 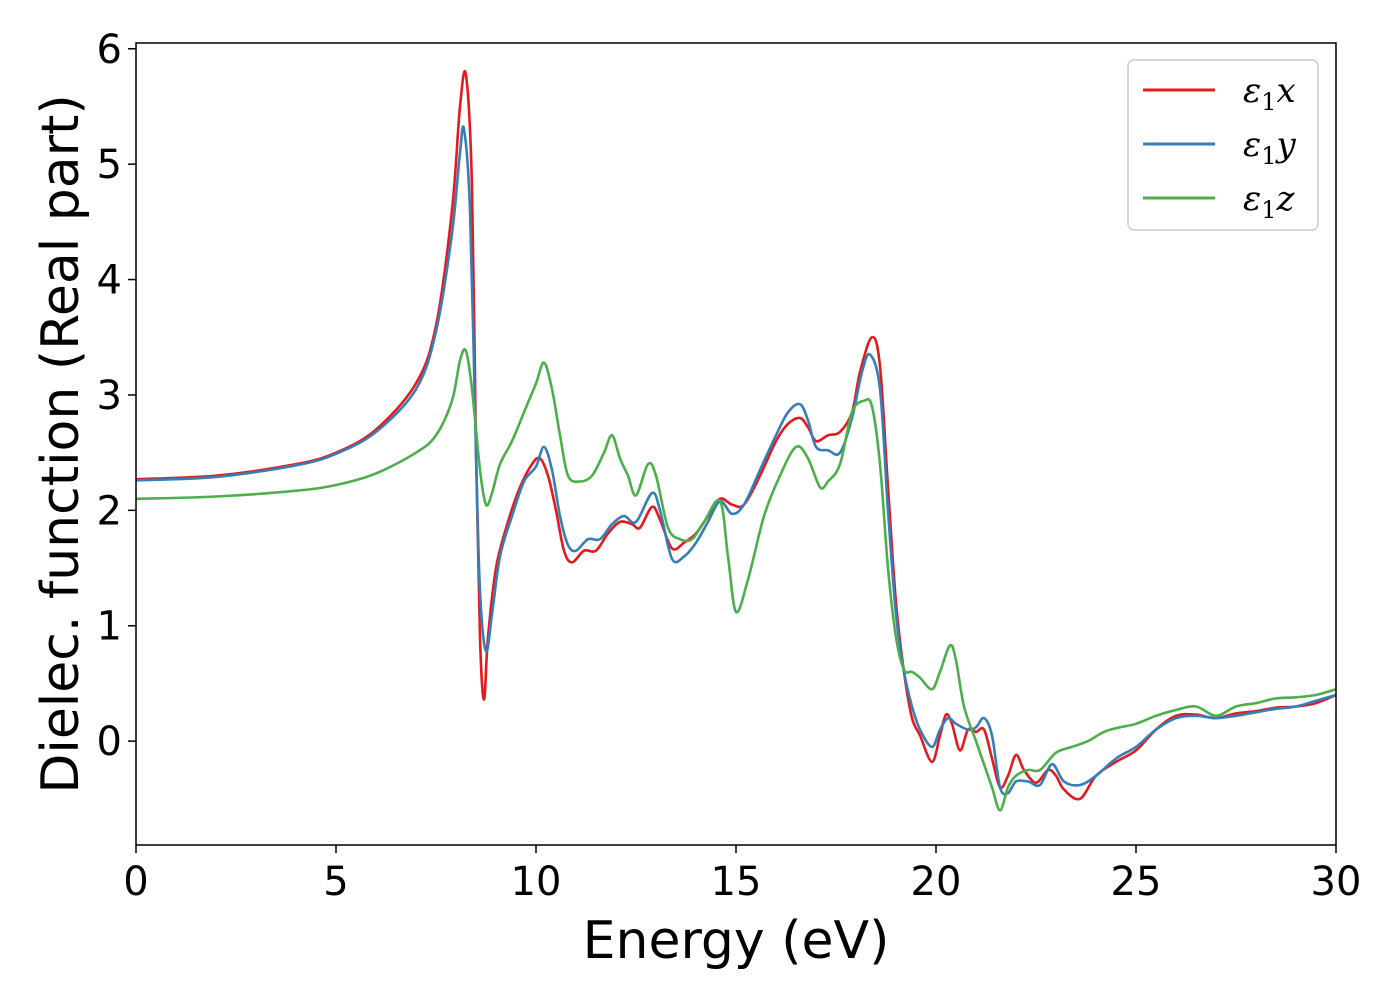 I want to click on legend-label-z: ε1z, so click(x=1269, y=201).